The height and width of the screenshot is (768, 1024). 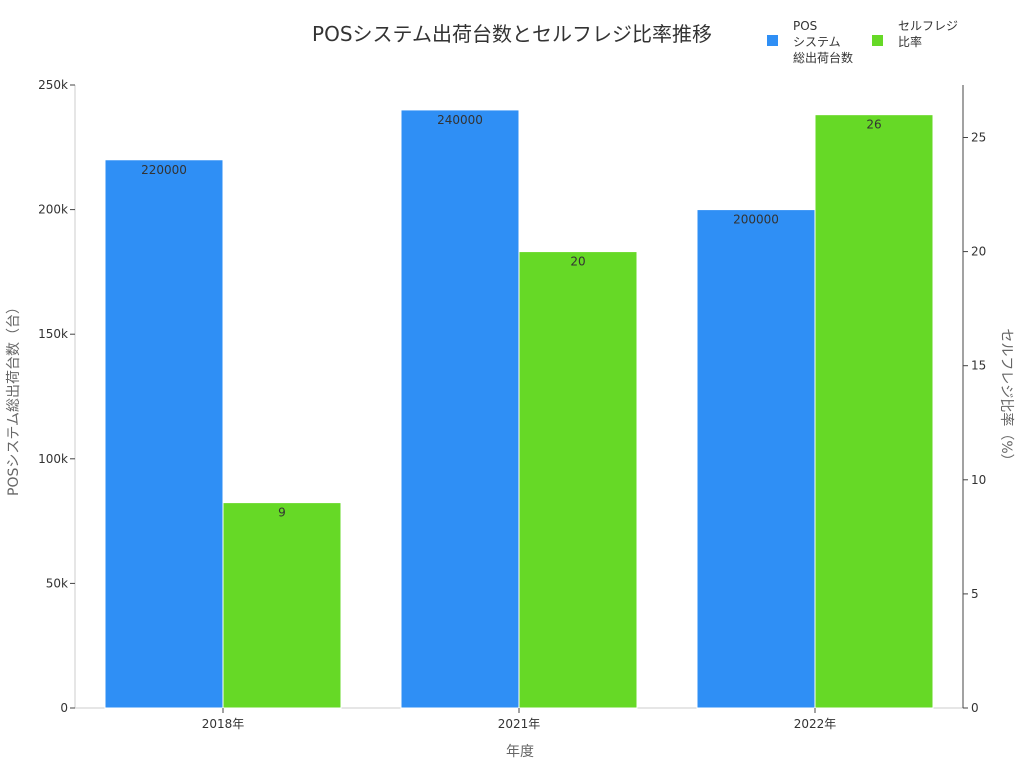 What do you see at coordinates (519, 724) in the screenshot?
I see `x-tick-label-1: 2021年` at bounding box center [519, 724].